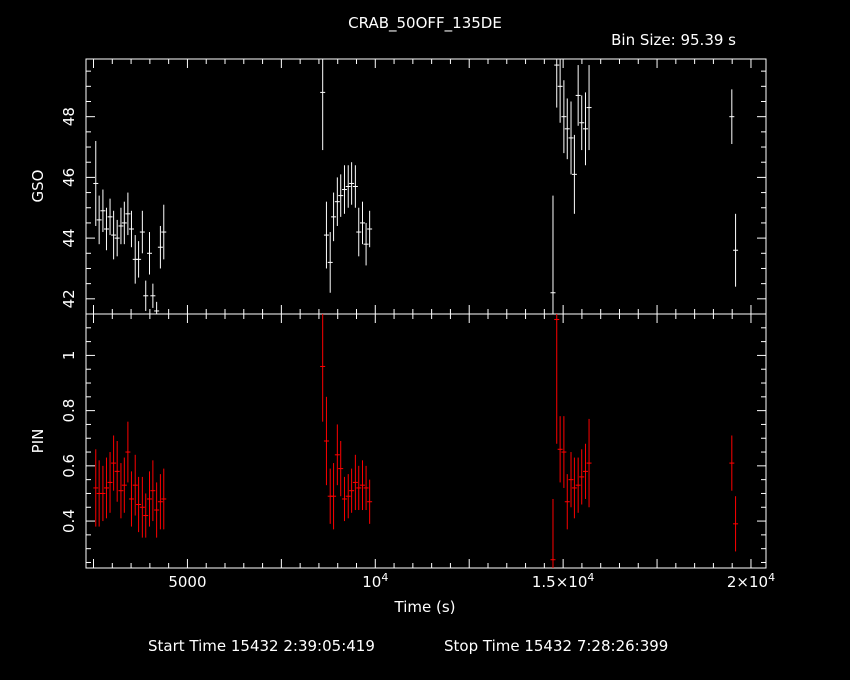  What do you see at coordinates (38, 186) in the screenshot?
I see `gso-axis-label: GSO` at bounding box center [38, 186].